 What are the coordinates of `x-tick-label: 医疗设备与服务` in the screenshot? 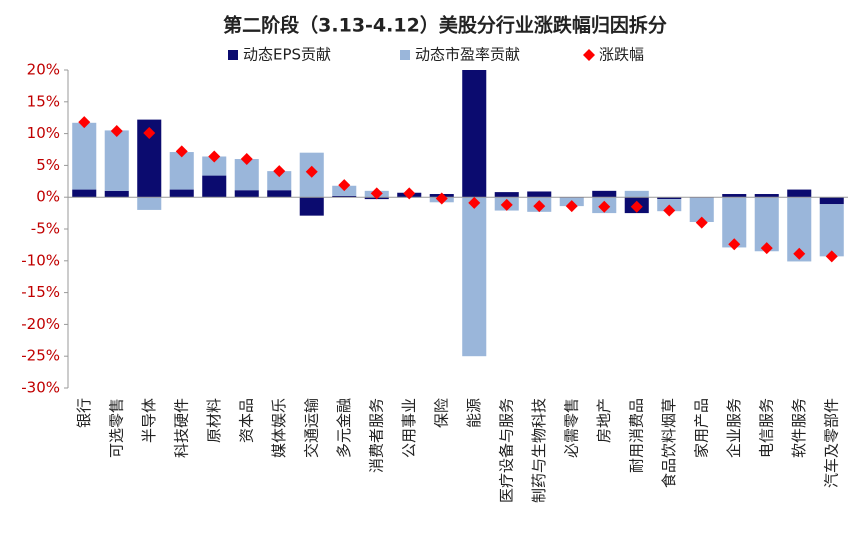 It's located at (506, 450).